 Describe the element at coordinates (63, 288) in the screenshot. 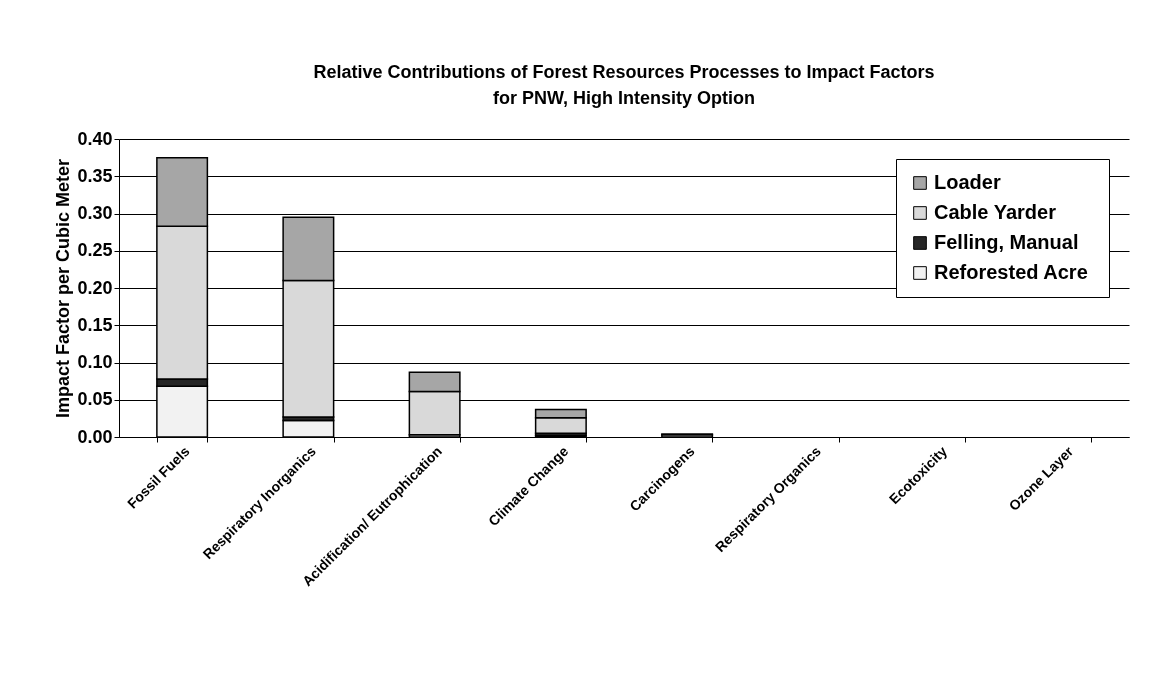

I see `y-axis-title: Impact Factor per Cubic Meter` at that location.